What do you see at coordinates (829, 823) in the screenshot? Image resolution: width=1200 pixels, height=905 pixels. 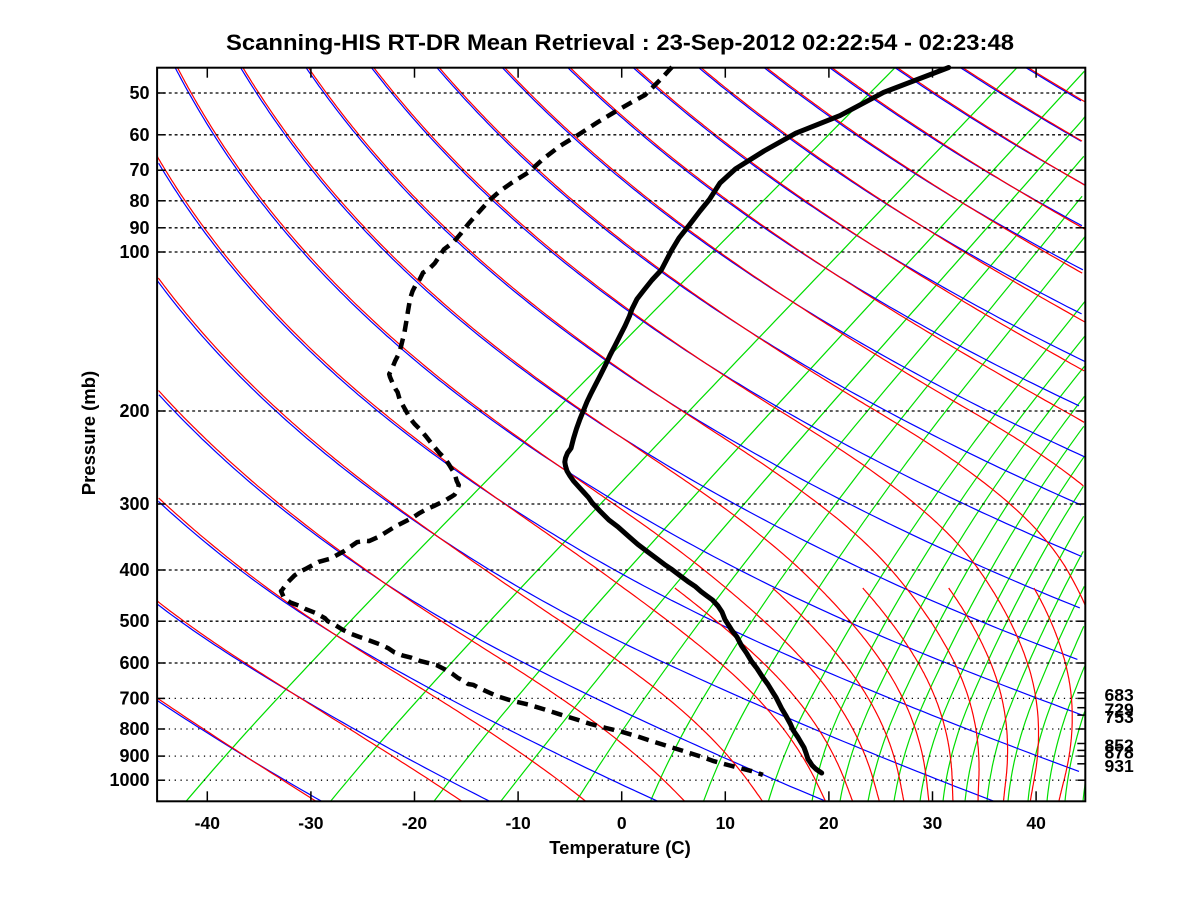 I see `svg-text: 20` at bounding box center [829, 823].